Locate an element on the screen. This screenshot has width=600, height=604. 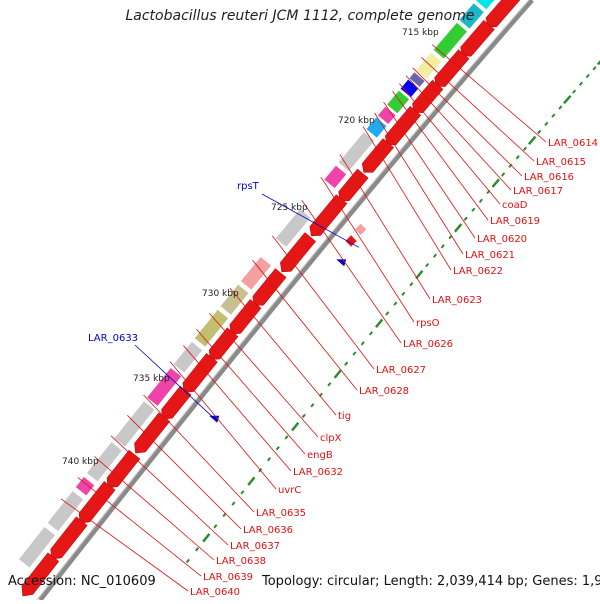
gene-label: LAR_0632 is located at coordinates (318, 472).